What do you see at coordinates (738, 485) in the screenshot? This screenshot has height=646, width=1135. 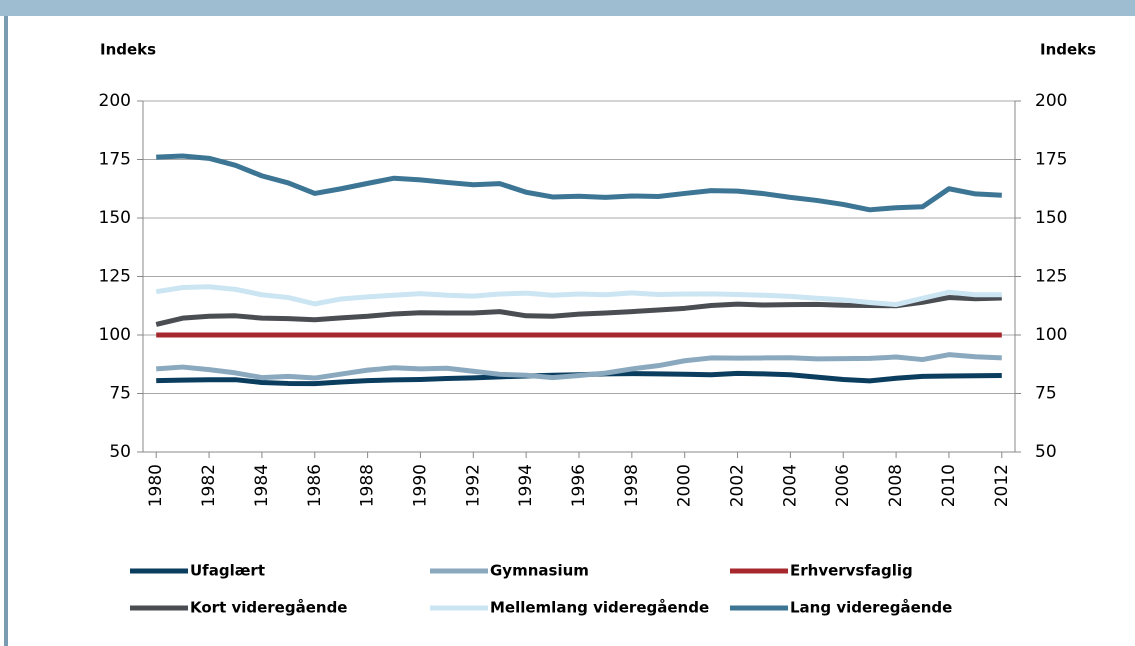 I see `x-tick-label: 2002` at bounding box center [738, 485].